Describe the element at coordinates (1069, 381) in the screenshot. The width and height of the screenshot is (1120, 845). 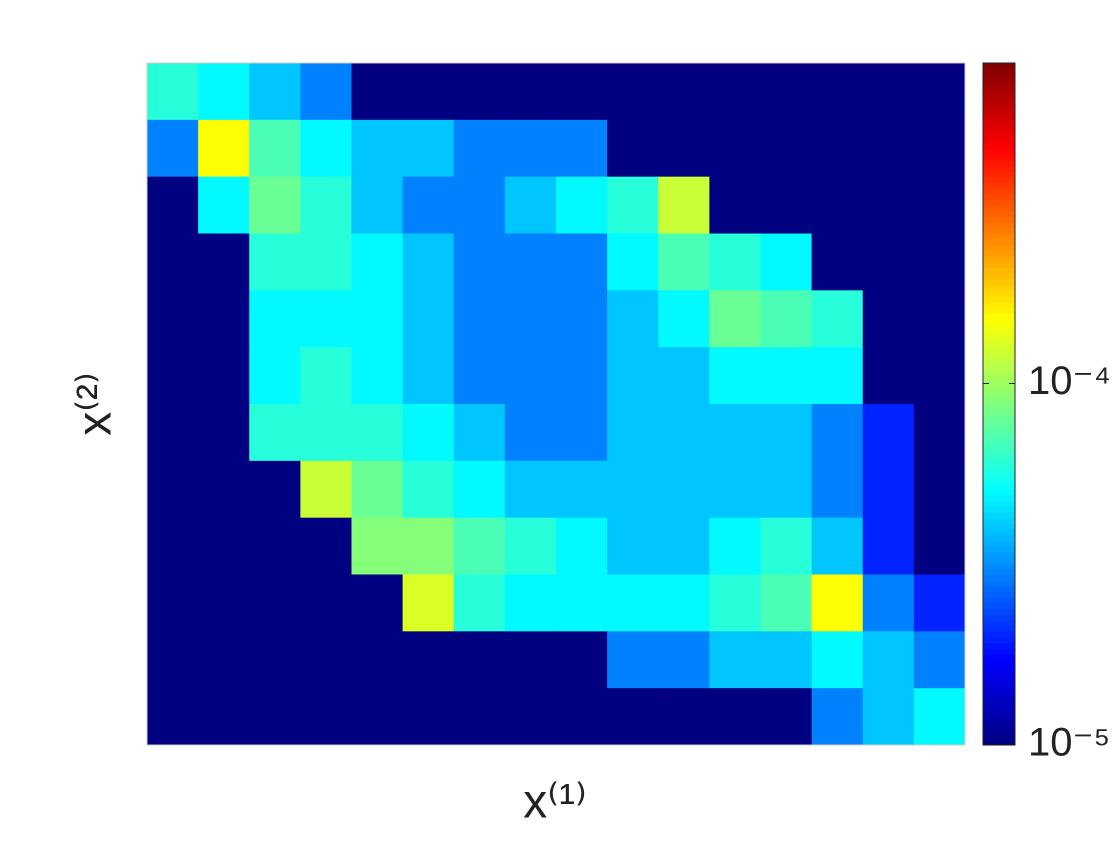
I see `colorbar-tick-label: 10⁻⁴` at that location.